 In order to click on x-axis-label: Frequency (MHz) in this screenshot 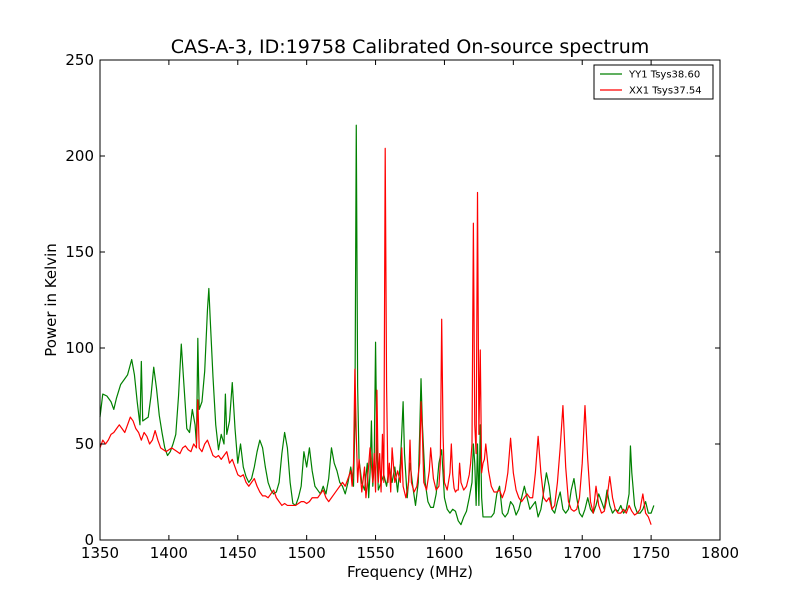, I will do `click(410, 572)`.